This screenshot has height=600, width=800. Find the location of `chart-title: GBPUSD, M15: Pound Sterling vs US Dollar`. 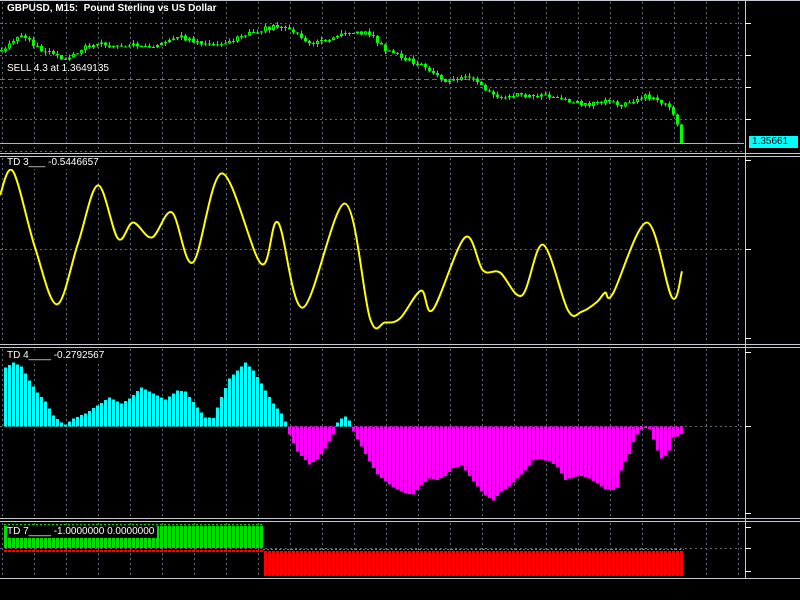

chart-title: GBPUSD, M15: Pound Sterling vs US Dollar is located at coordinates (112, 8).